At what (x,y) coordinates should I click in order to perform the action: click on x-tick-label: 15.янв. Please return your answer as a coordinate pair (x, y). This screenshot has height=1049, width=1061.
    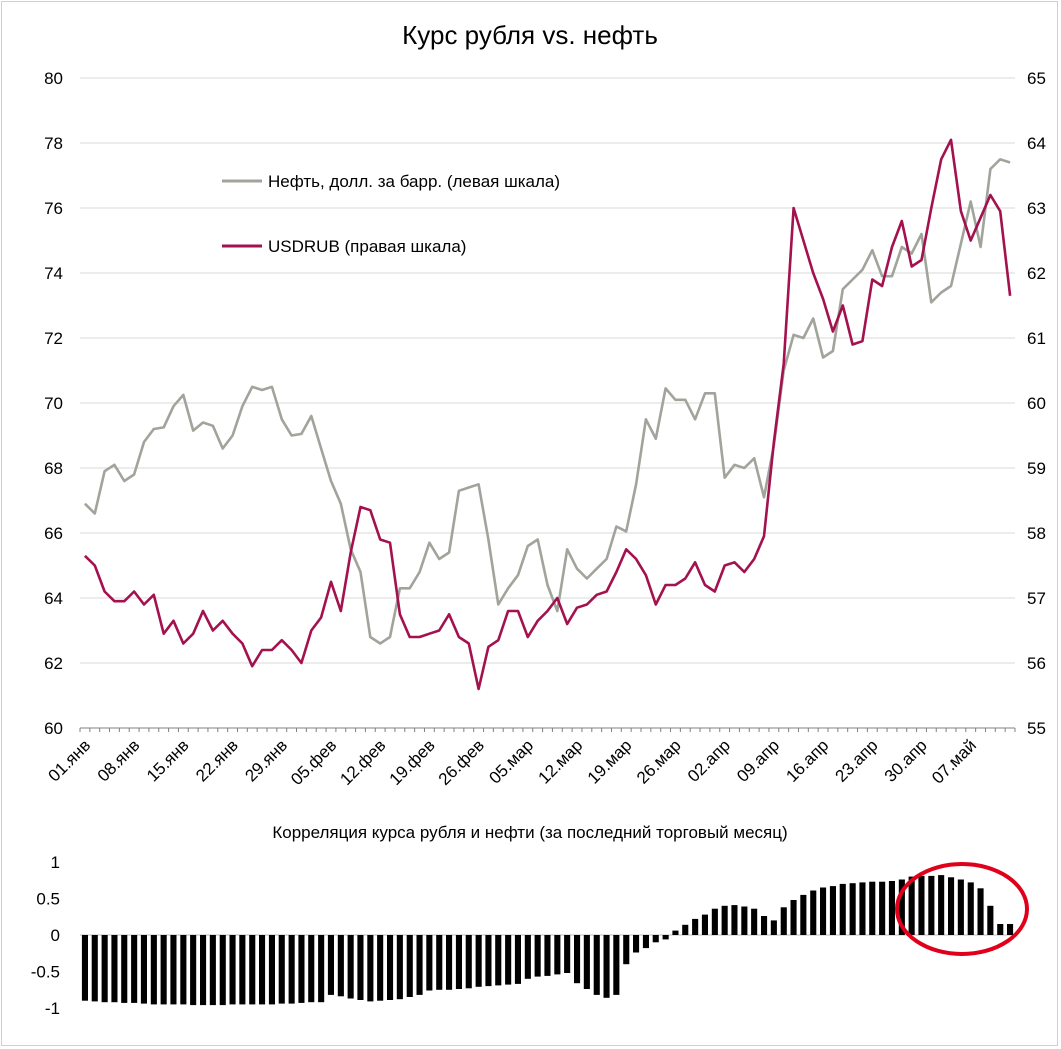
    Looking at the image, I should click on (168, 761).